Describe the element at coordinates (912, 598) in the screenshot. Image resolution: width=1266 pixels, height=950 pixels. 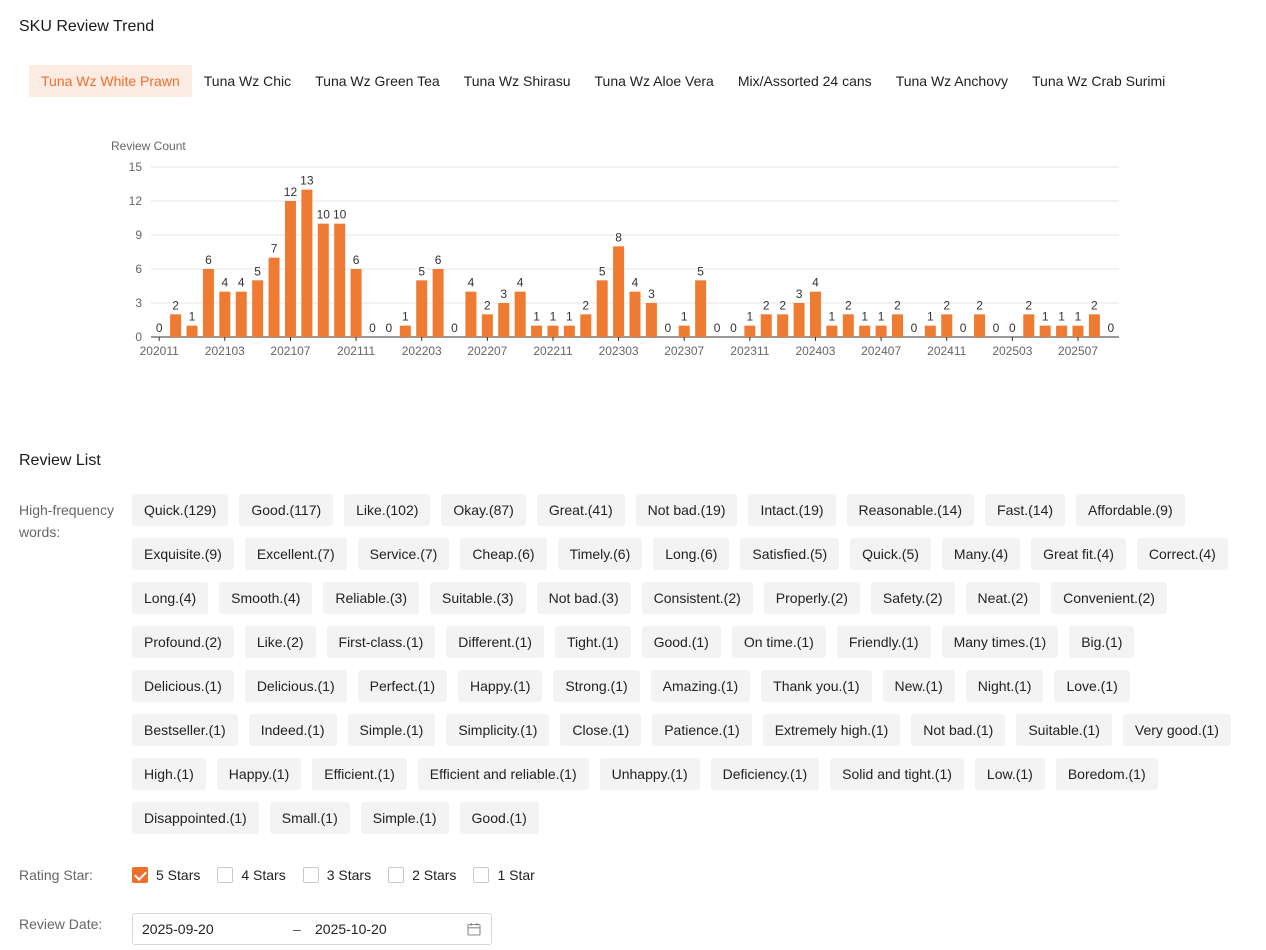
I see `word-tag: Safety.(2)` at that location.